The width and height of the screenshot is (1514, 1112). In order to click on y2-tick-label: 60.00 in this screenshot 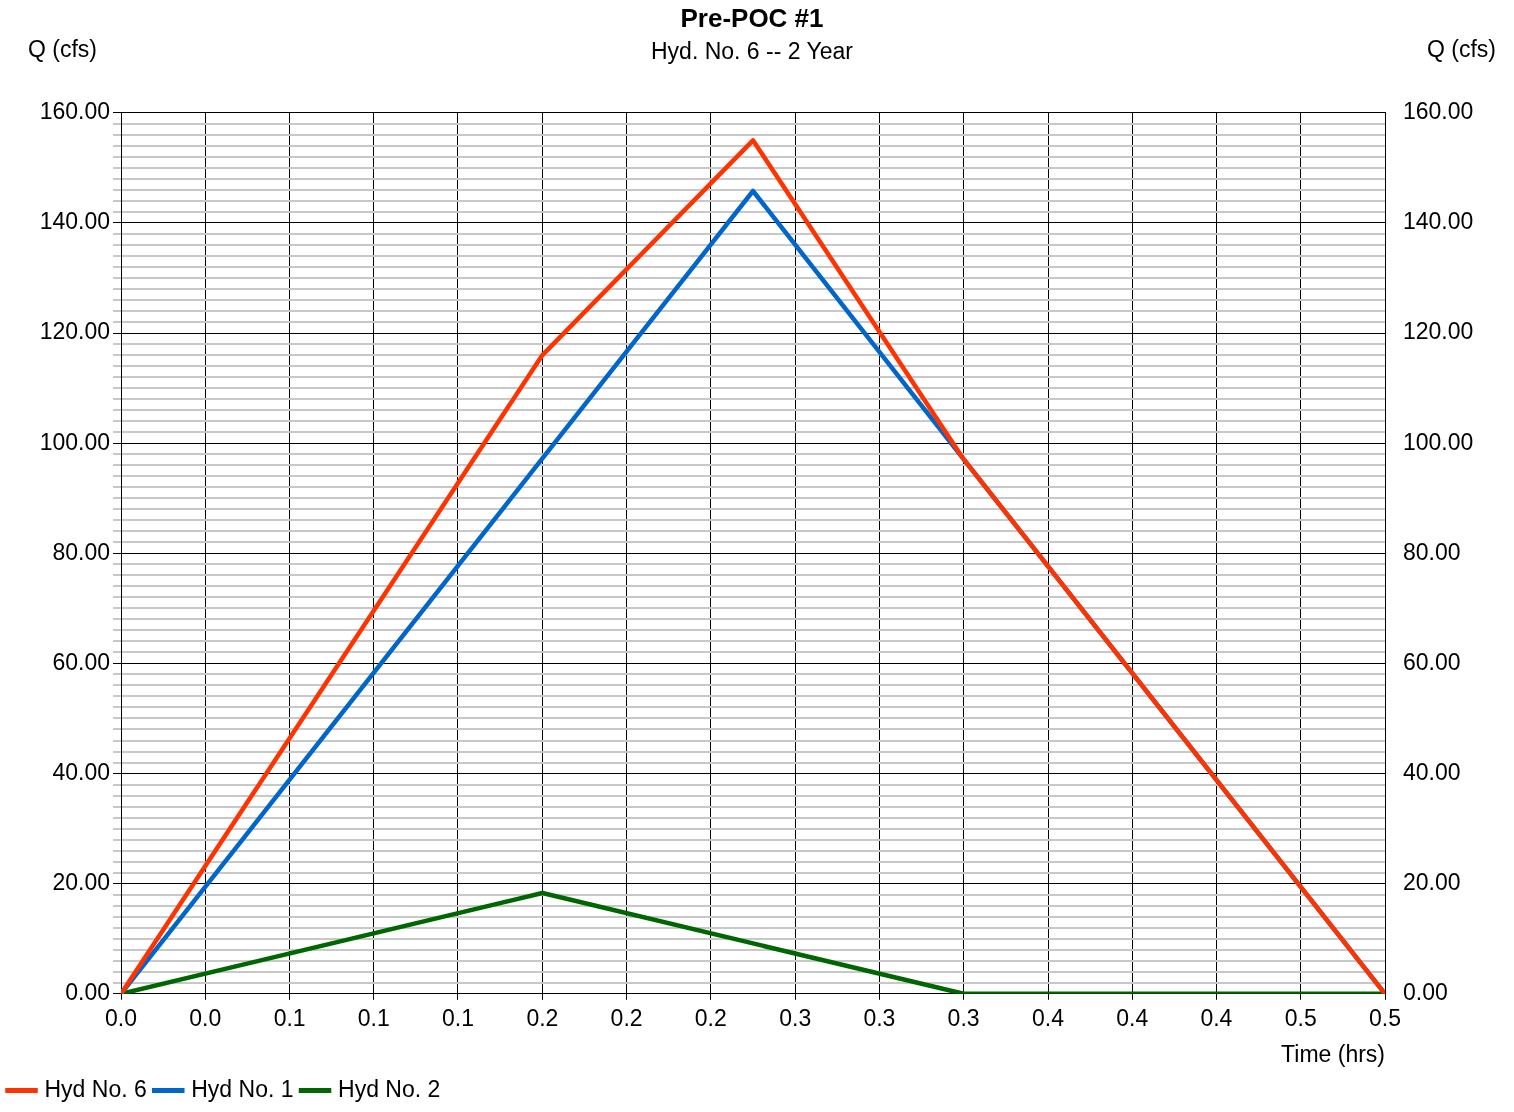, I will do `click(1432, 661)`.